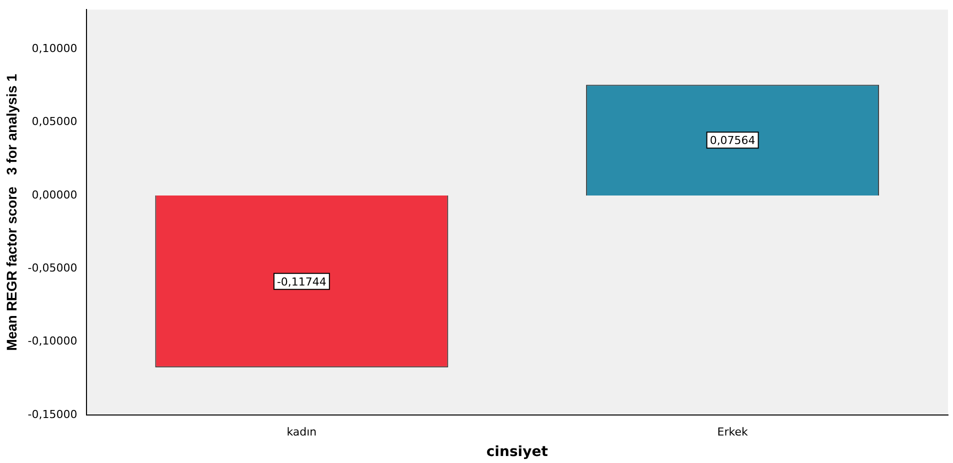 The height and width of the screenshot is (463, 953). I want to click on x-tick-label: kadın, so click(301, 431).